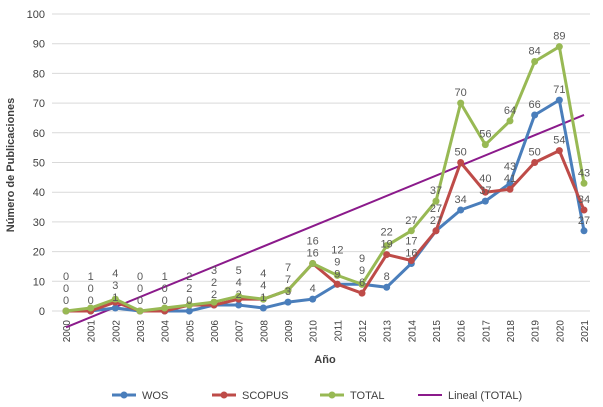  What do you see at coordinates (313, 241) in the screenshot?
I see `data-label-total: 16` at bounding box center [313, 241].